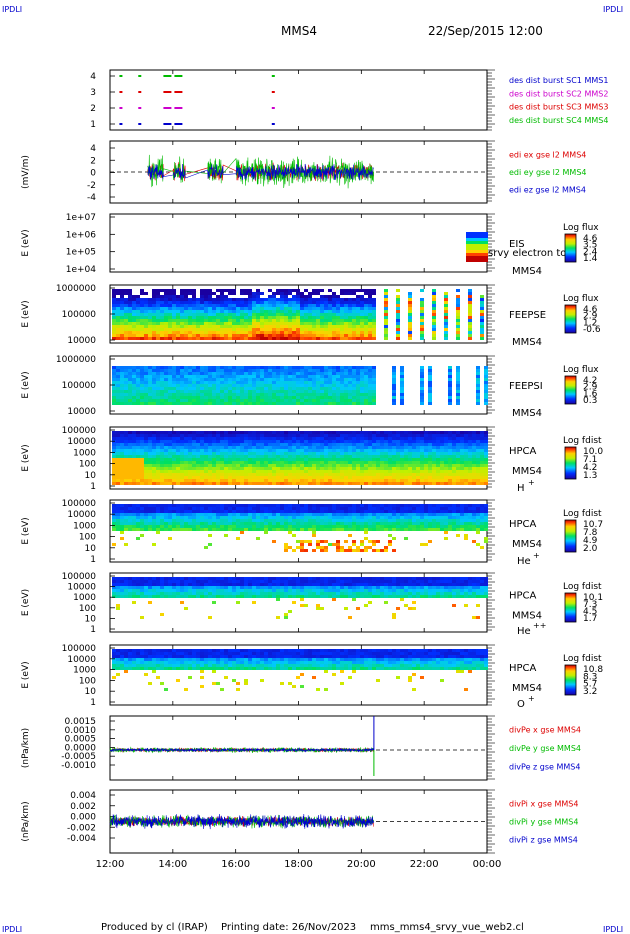 The width and height of the screenshot is (630, 934). What do you see at coordinates (590, 259) in the screenshot?
I see `eis-cbar-tick-label: 1.4` at bounding box center [590, 259].